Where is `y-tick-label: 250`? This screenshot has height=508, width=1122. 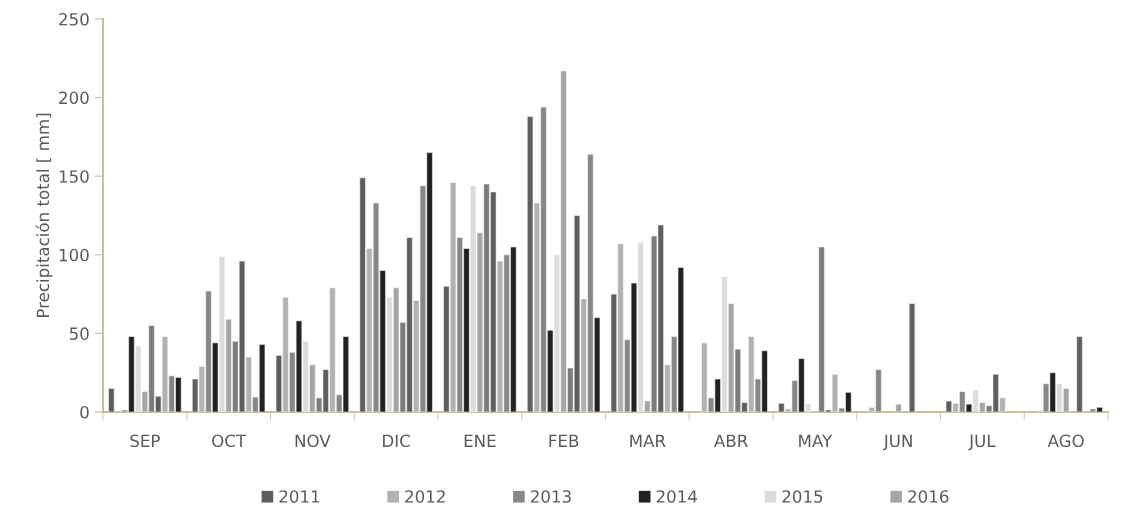
y-tick-label: 250 is located at coordinates (74, 19).